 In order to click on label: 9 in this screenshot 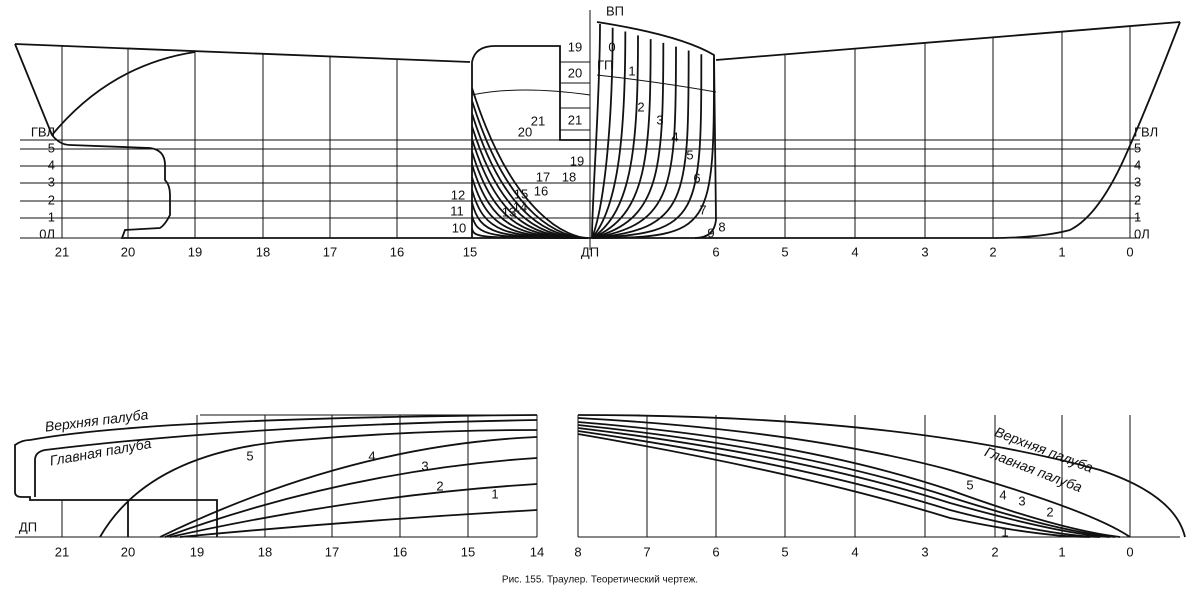, I will do `click(710, 232)`.